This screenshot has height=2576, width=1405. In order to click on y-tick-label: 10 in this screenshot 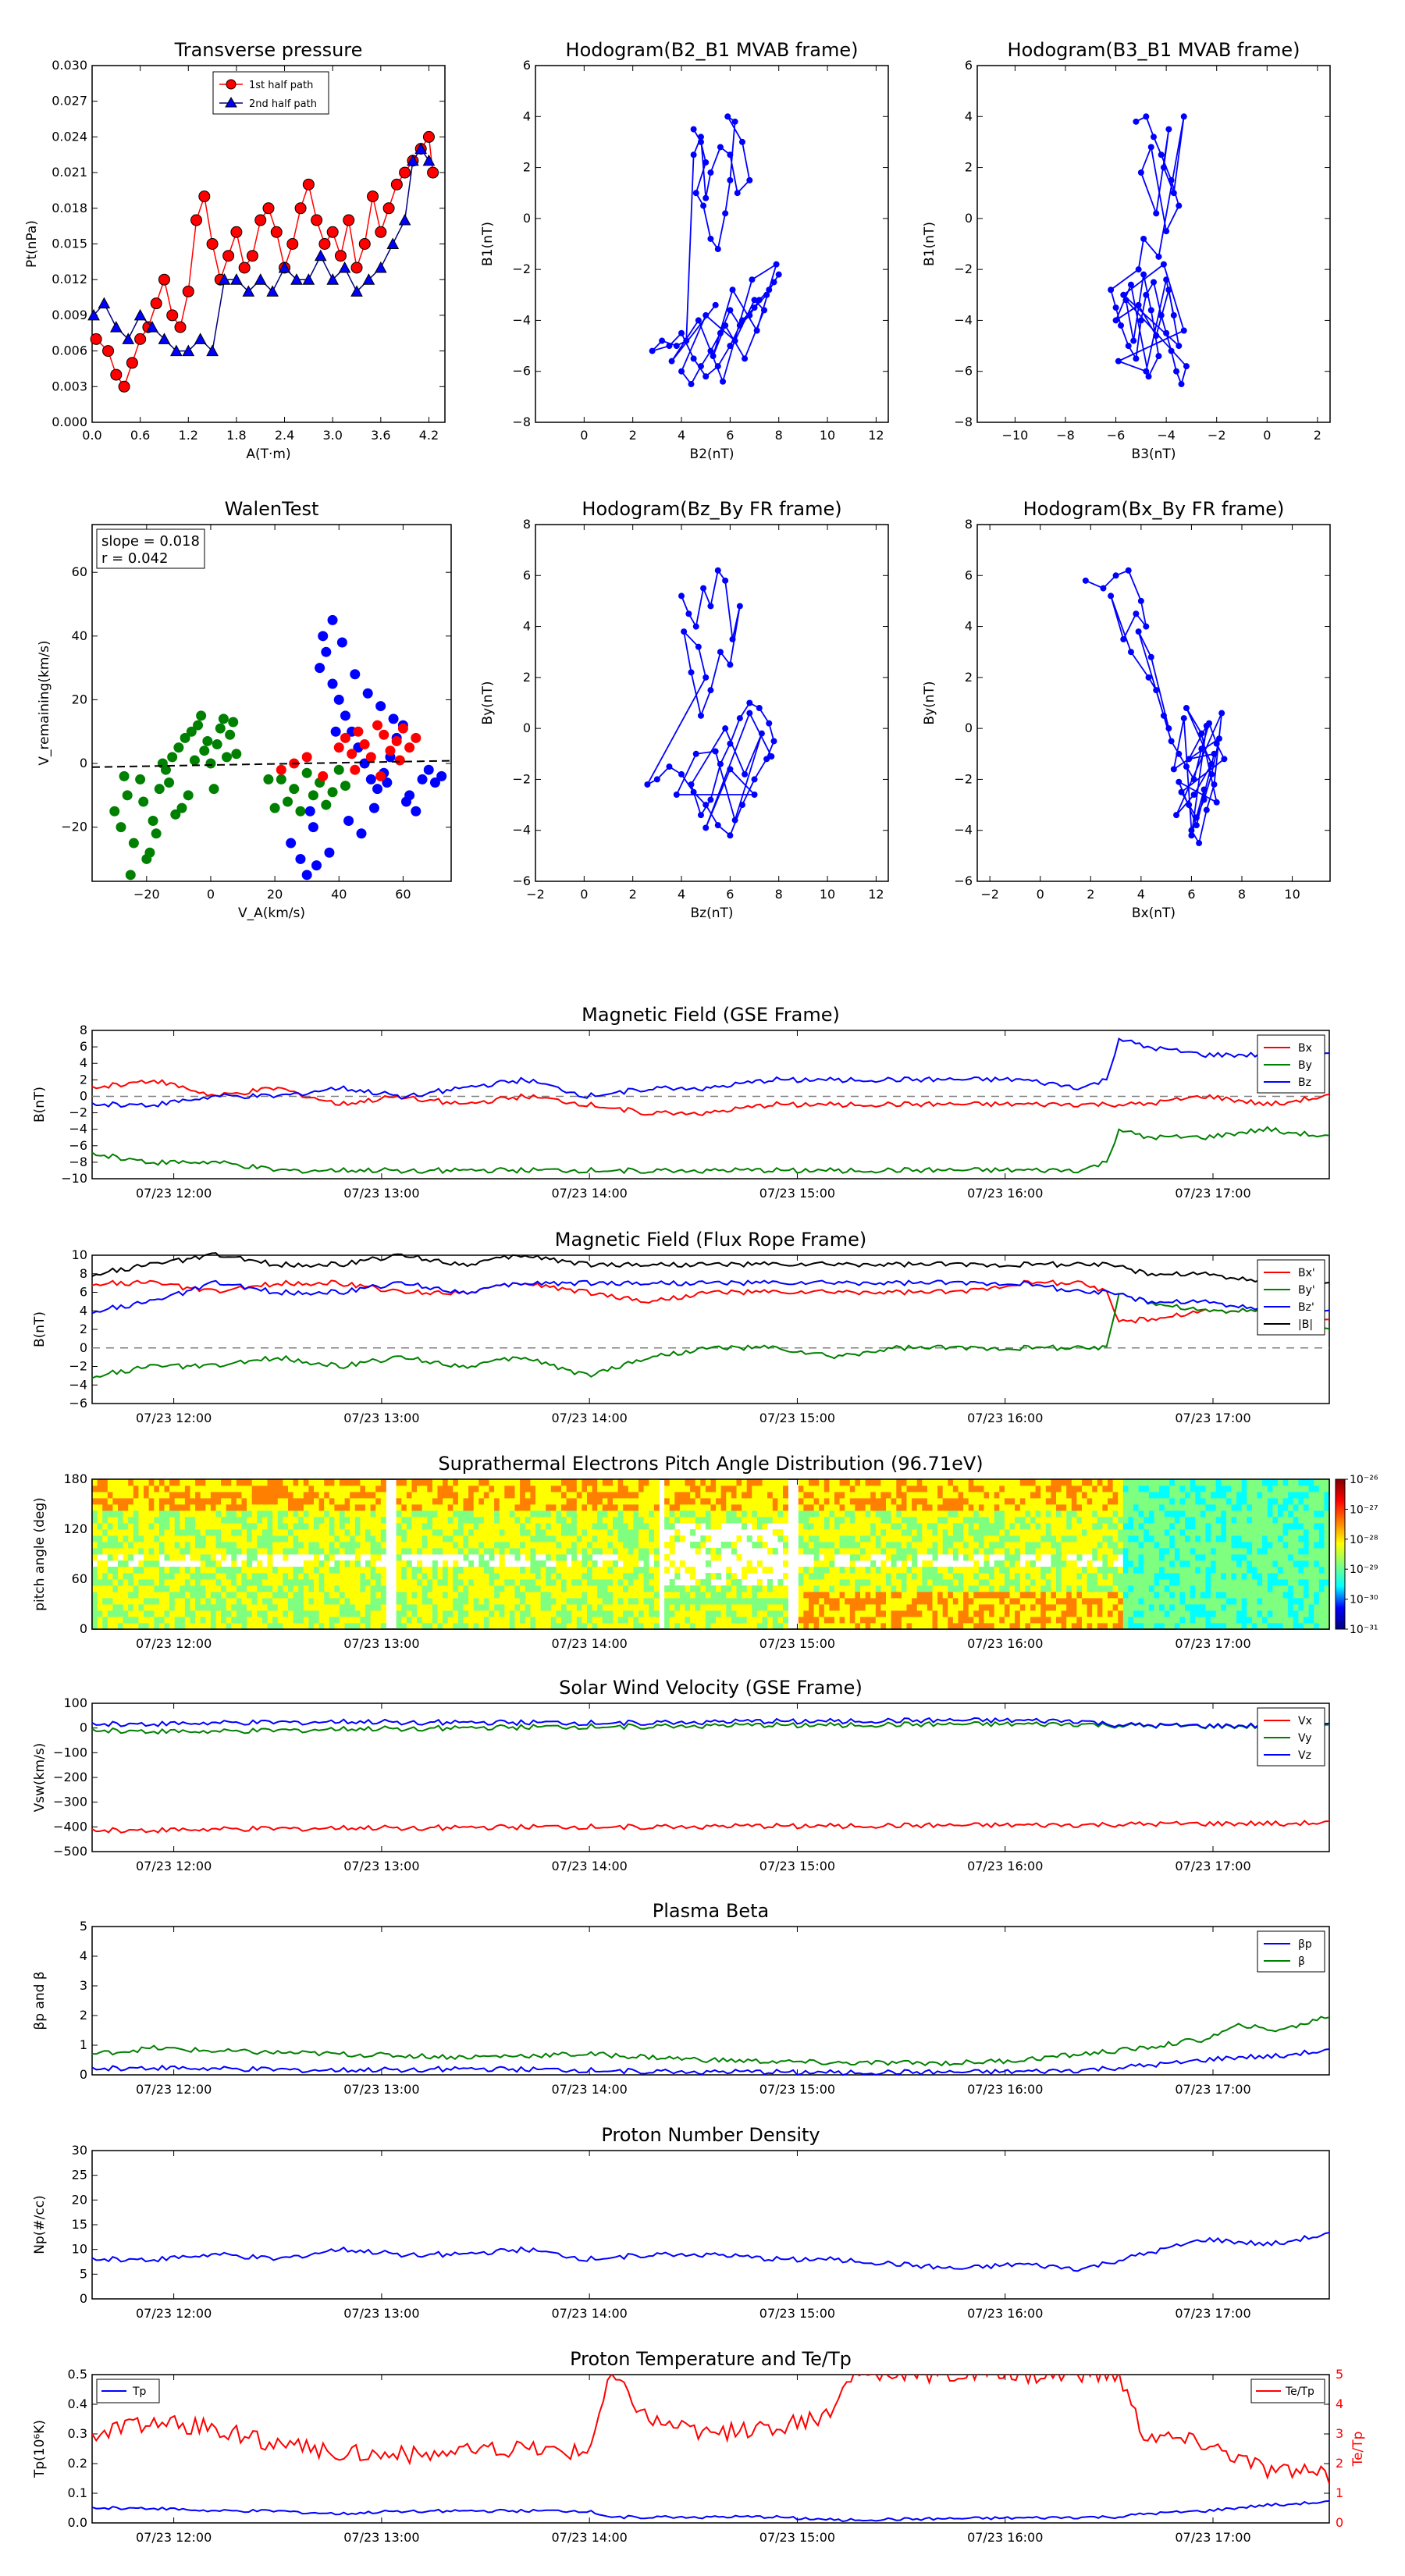, I will do `click(80, 2249)`.